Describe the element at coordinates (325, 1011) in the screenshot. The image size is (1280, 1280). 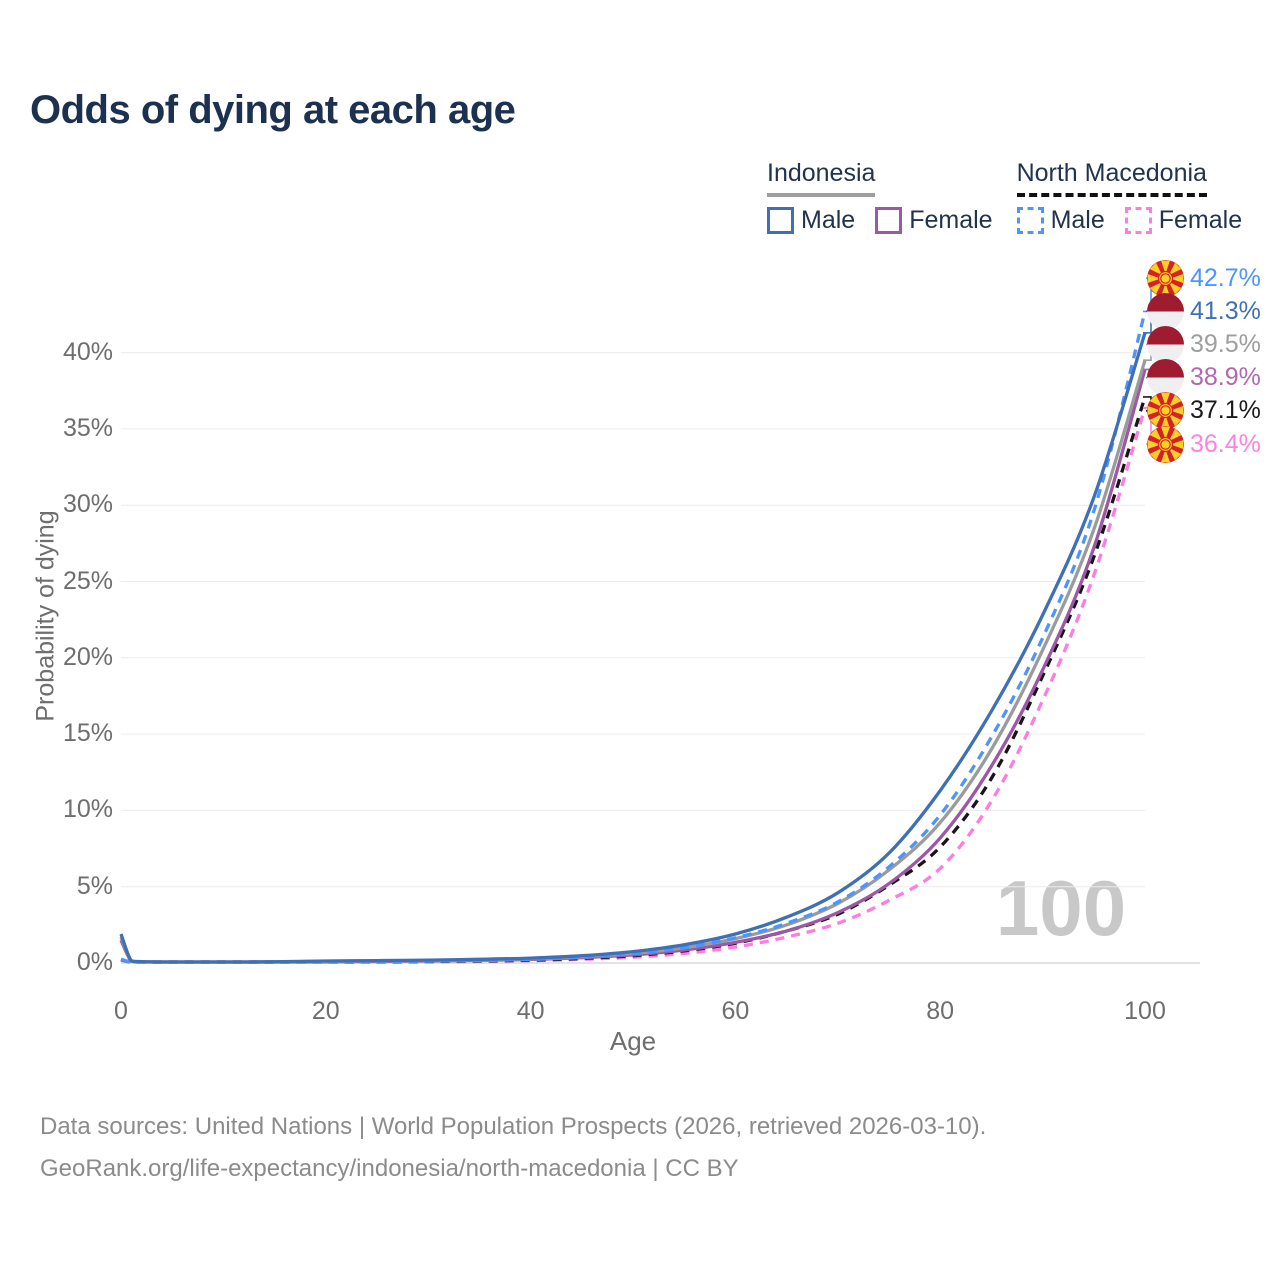
I see `x-tick-label: 20` at that location.